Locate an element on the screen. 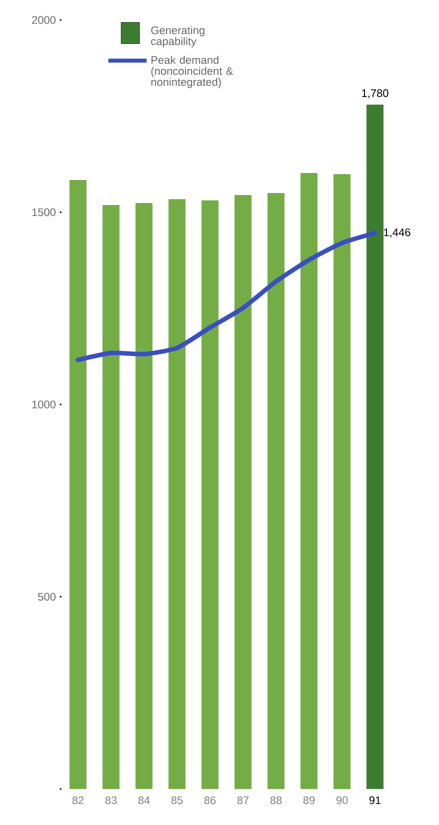 Image resolution: width=439 pixels, height=825 pixels. y-tick-label: 500 is located at coordinates (47, 596).